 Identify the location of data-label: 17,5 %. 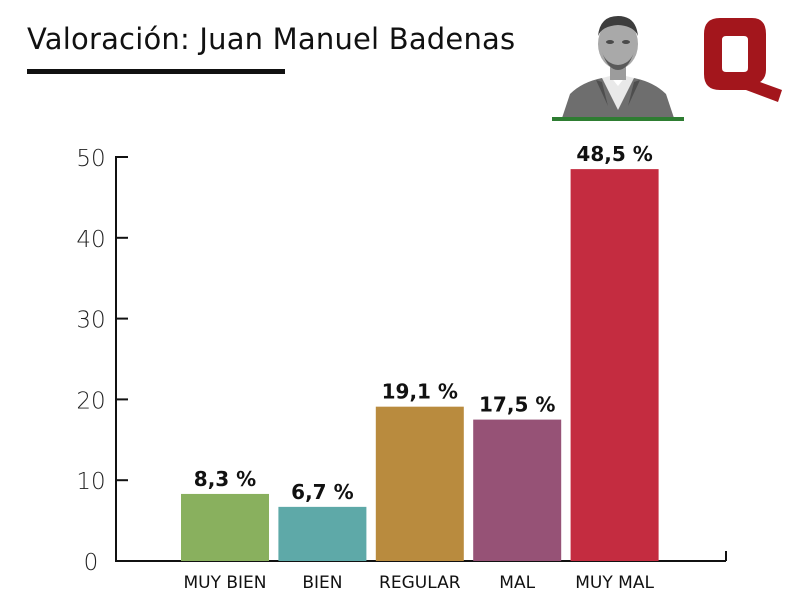
(517, 405).